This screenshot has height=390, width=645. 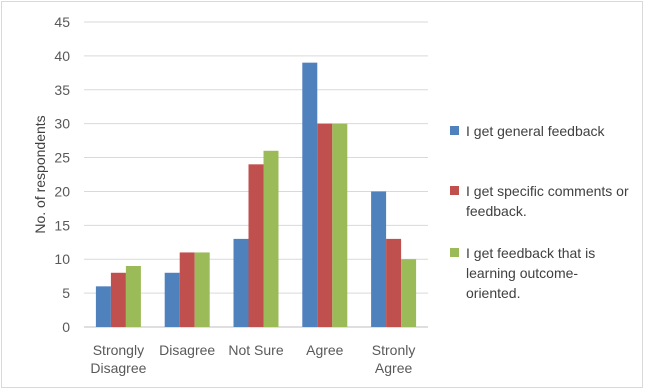 What do you see at coordinates (62, 90) in the screenshot?
I see `y-tick-label: 35` at bounding box center [62, 90].